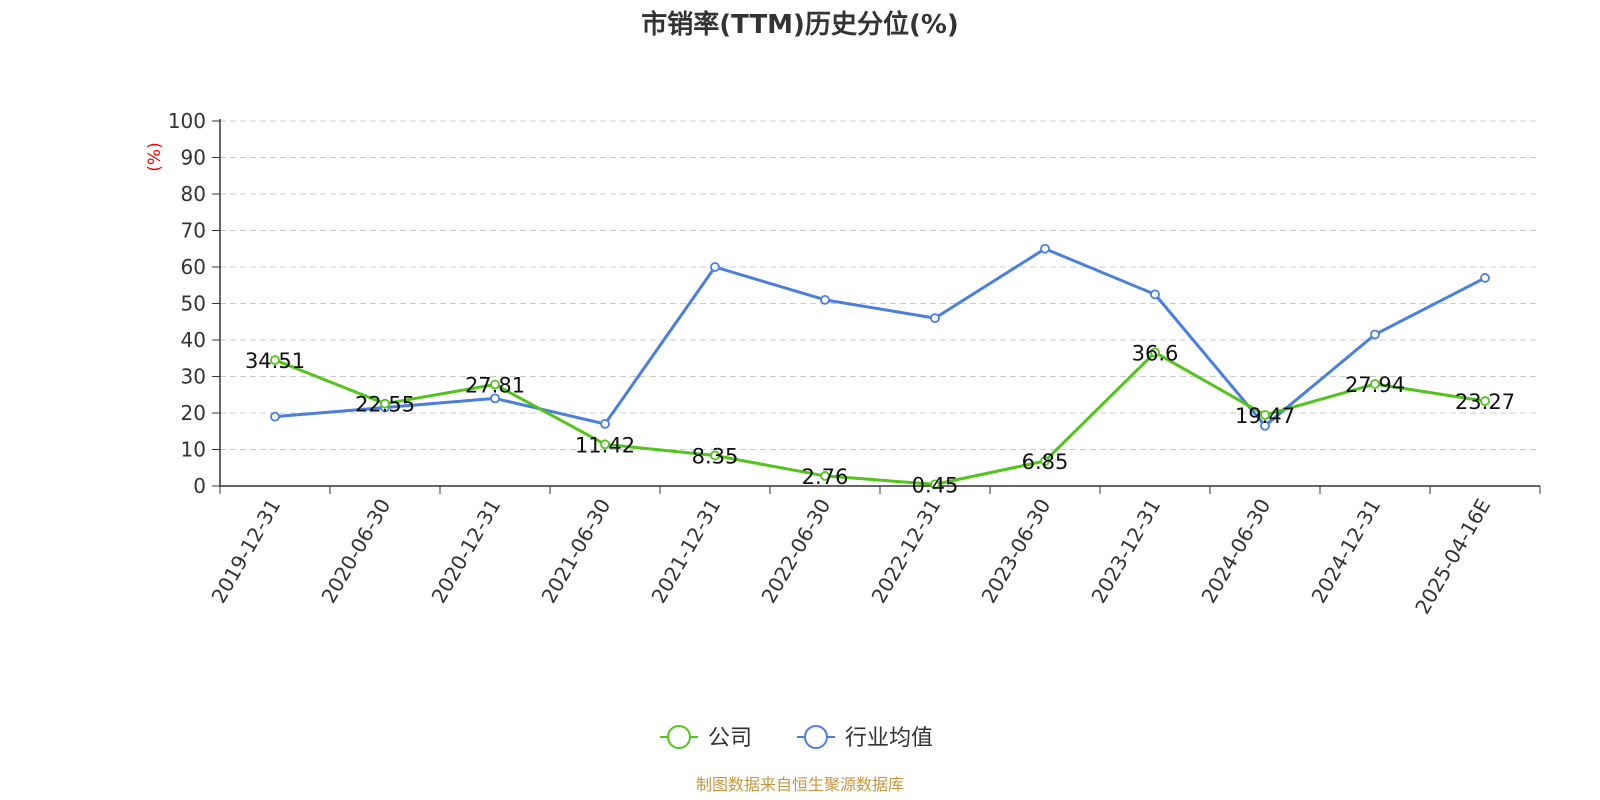 This screenshot has height=800, width=1600. I want to click on data-label: 19.47, so click(1265, 416).